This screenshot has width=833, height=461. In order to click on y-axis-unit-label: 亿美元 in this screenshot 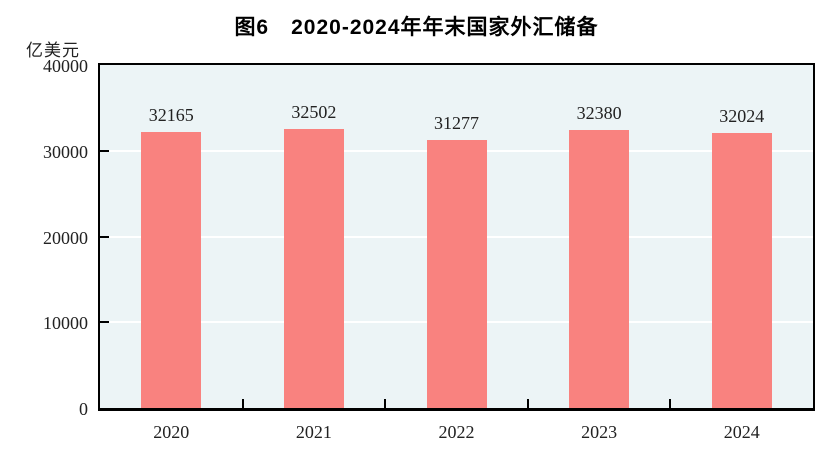, I will do `click(53, 50)`.